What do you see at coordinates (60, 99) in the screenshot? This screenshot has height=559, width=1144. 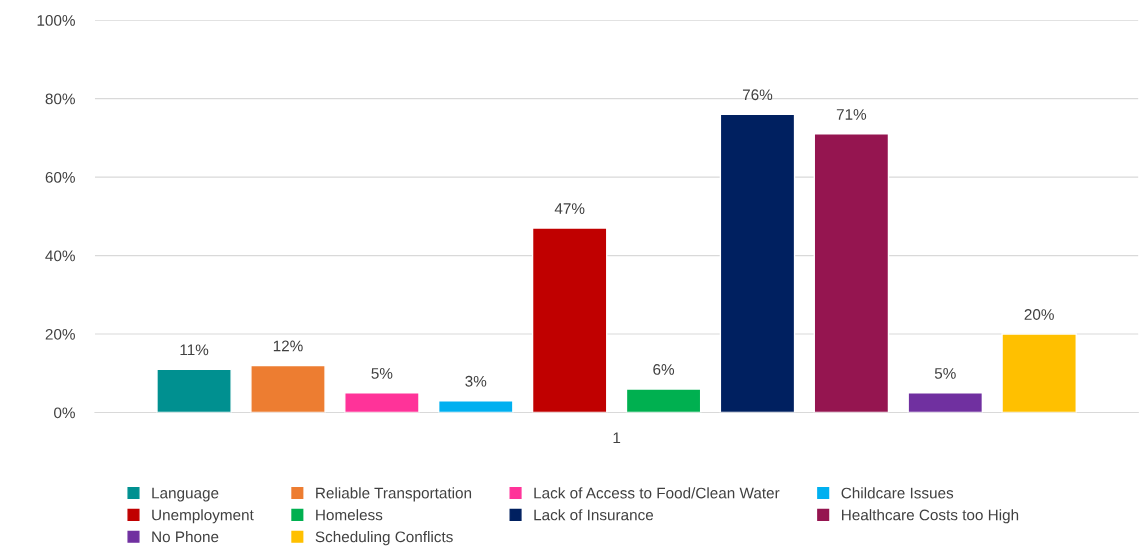 I see `y-tick-label: 80%` at bounding box center [60, 99].